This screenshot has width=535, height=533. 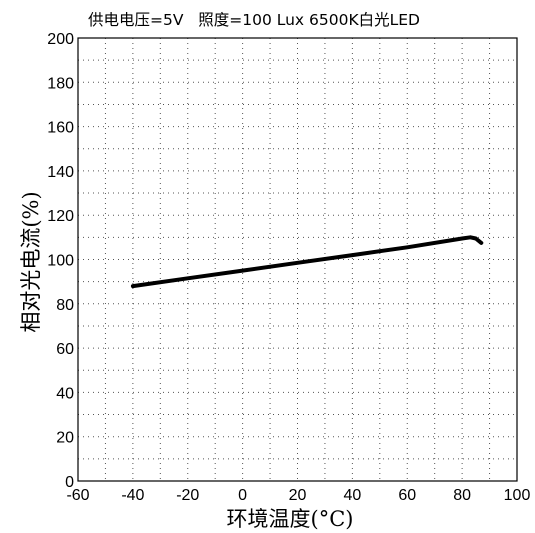 I want to click on y-tick-label: 120, so click(x=60, y=216).